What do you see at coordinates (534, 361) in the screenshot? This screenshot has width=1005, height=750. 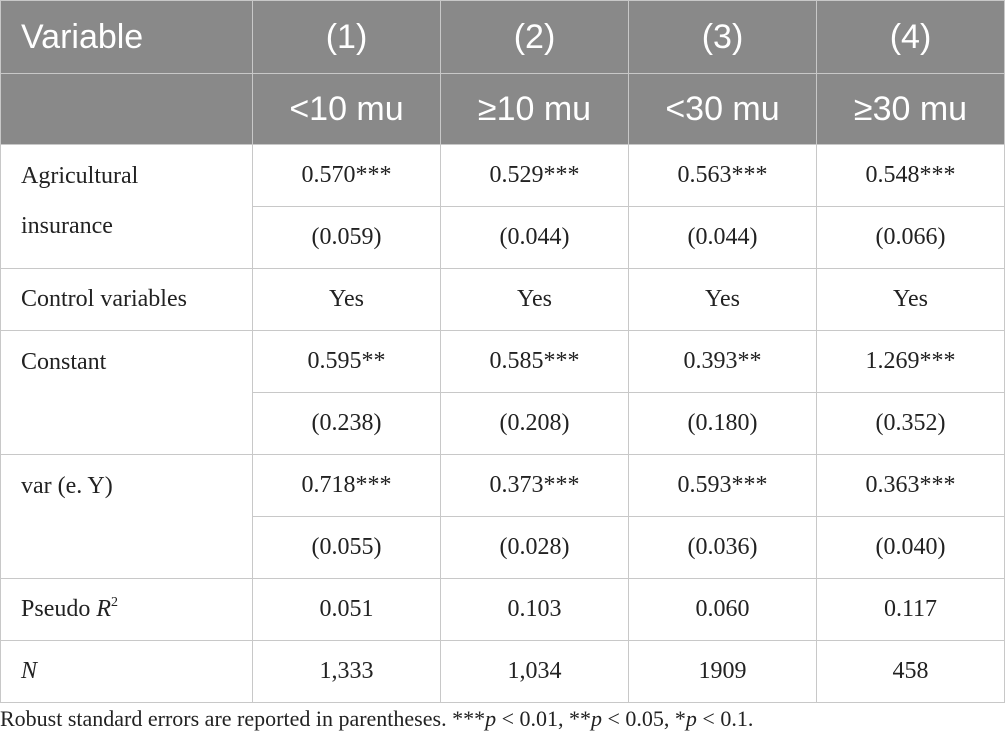 I see `constant-coef-2: 0.585***` at bounding box center [534, 361].